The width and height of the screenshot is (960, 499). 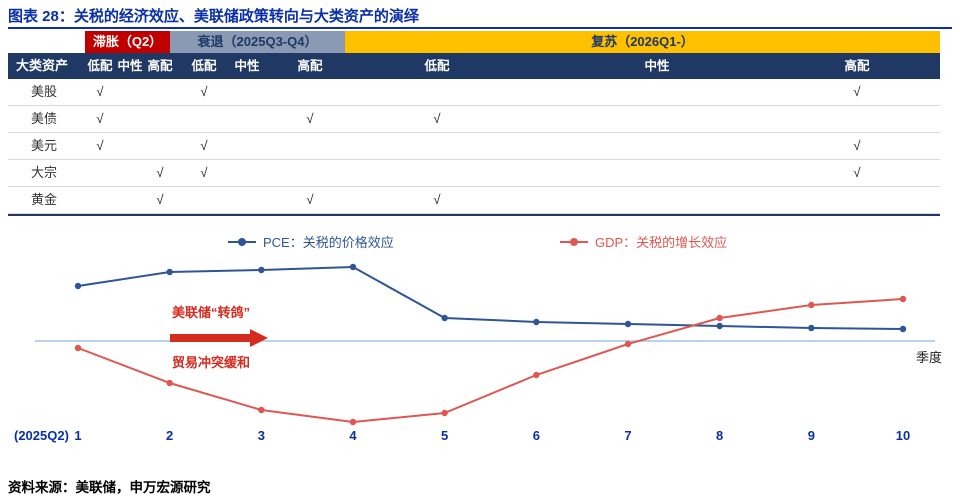 What do you see at coordinates (41, 435) in the screenshot?
I see `x-axis-start-note: (2025Q2)` at bounding box center [41, 435].